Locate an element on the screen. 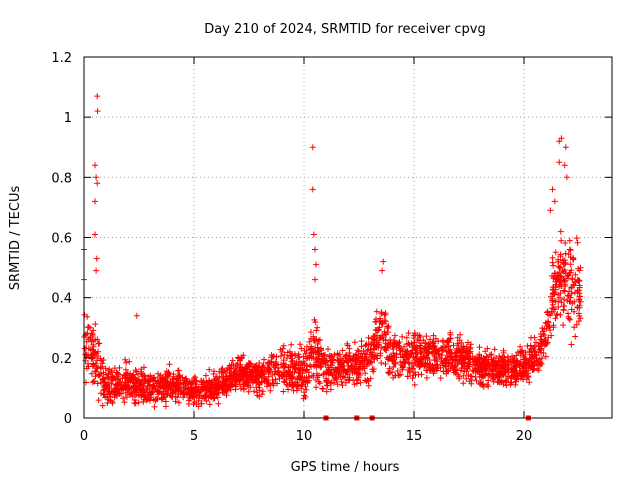  x-tick-label: 10 is located at coordinates (304, 436).